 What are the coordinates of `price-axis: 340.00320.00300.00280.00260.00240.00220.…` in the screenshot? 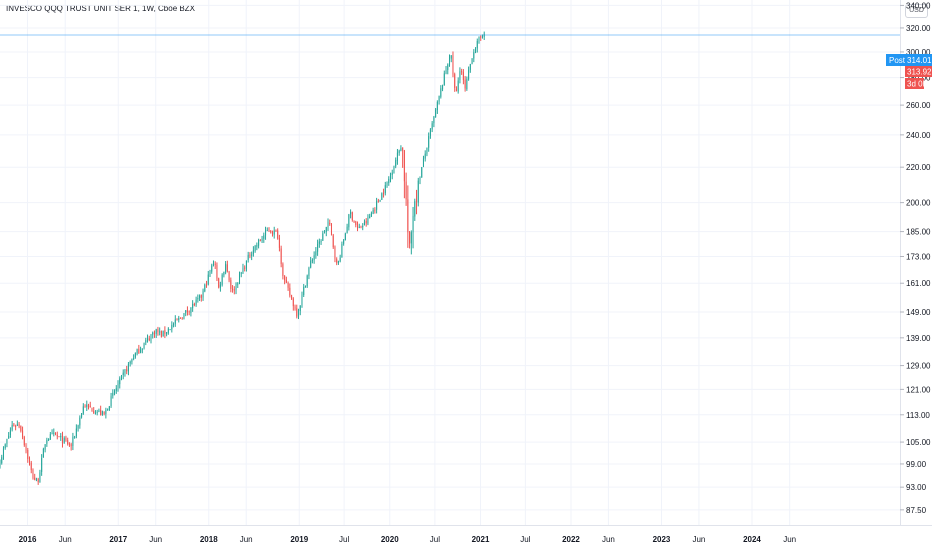 It's located at (915, 258).